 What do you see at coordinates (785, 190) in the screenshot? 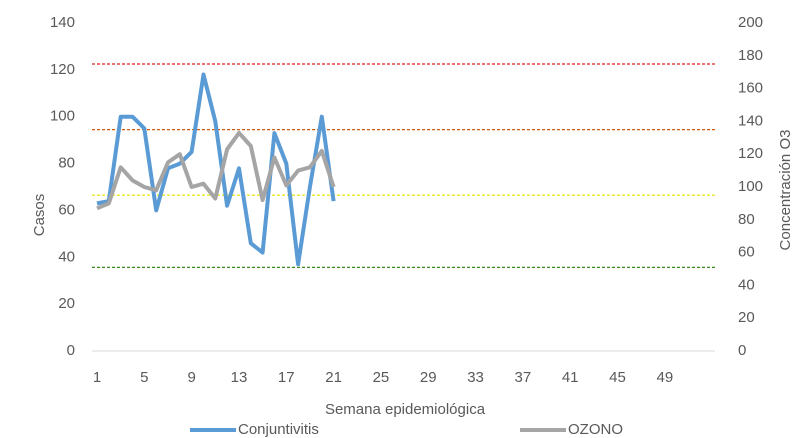
I see `y2-axis-title: Concentración O3` at bounding box center [785, 190].